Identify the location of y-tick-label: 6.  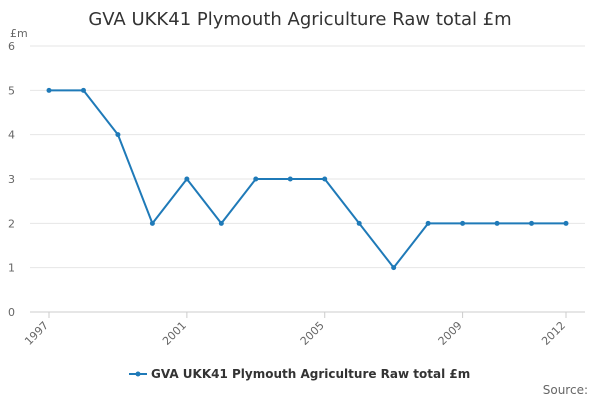
(11, 46).